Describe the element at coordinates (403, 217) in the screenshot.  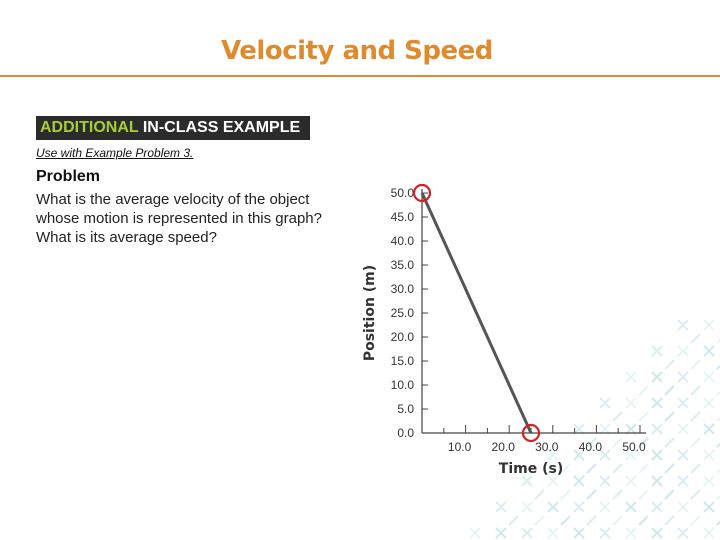
I see `y-tick-label: 45.0` at that location.